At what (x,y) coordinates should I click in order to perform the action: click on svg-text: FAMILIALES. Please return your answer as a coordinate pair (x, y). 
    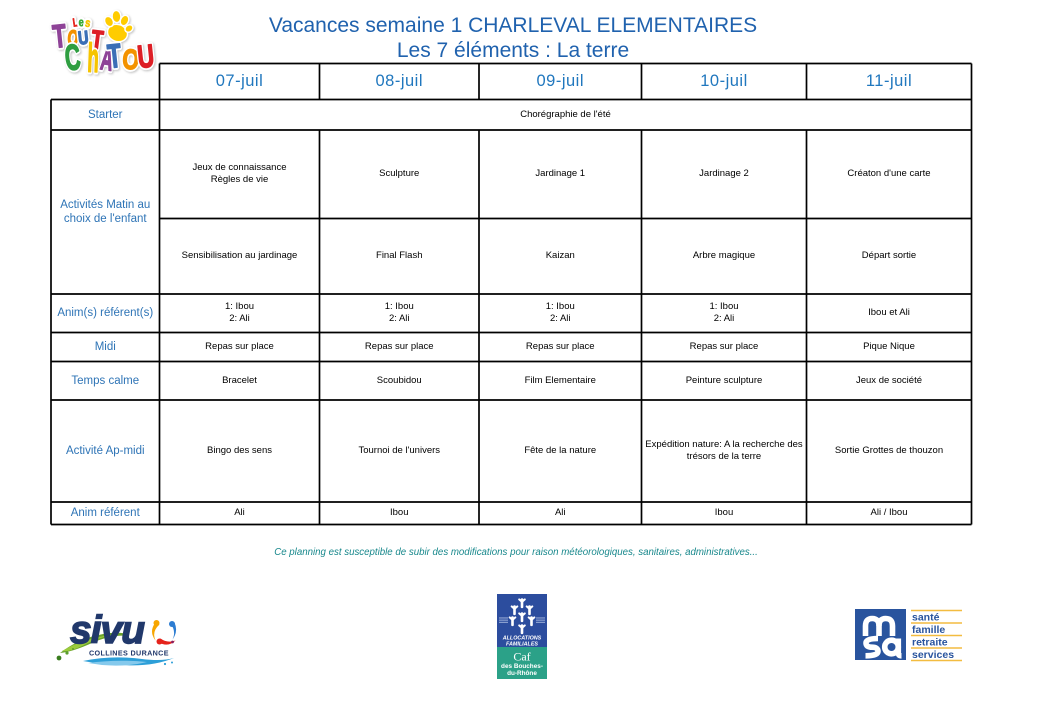
    Looking at the image, I should click on (522, 645).